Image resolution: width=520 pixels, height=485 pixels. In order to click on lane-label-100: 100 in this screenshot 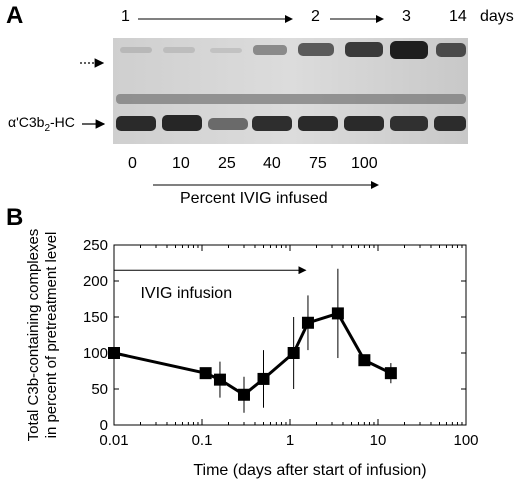, I will do `click(364, 163)`.